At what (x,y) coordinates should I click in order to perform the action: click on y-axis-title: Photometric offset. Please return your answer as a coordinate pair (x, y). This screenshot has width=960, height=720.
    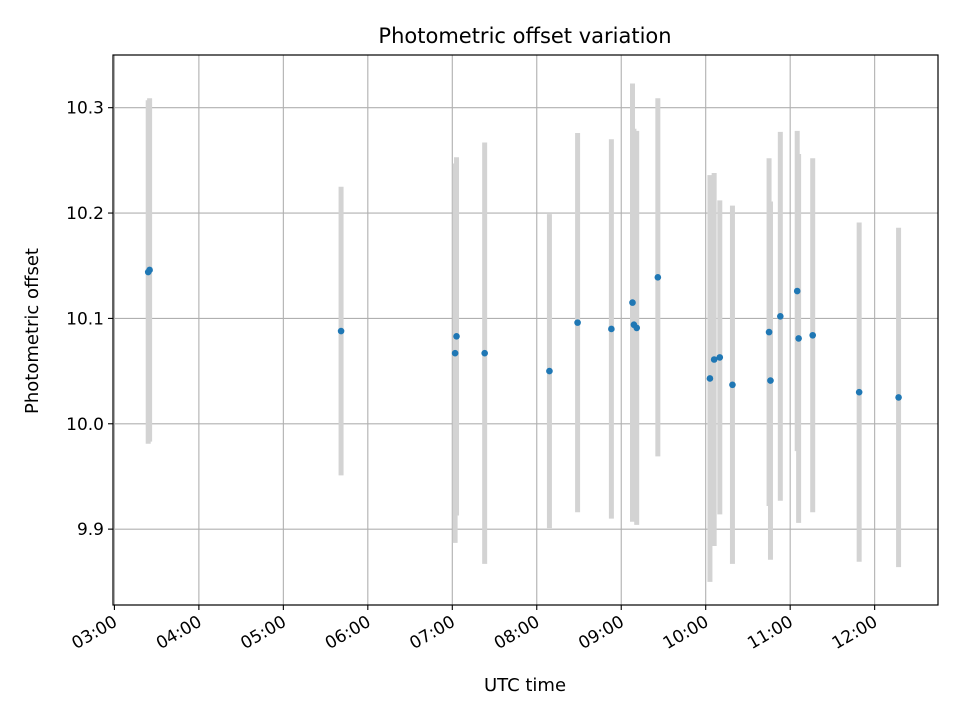
    Looking at the image, I should click on (32, 331).